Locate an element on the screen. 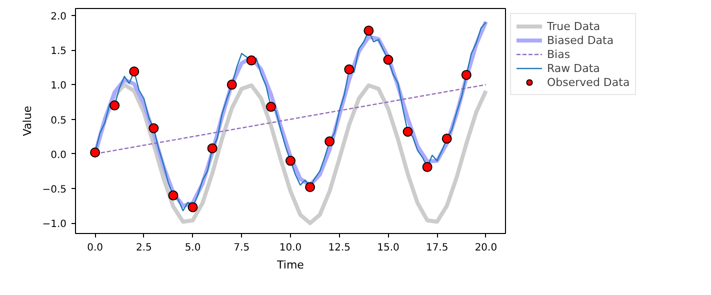 This screenshot has width=711, height=295. x-tick-label: 17.5 is located at coordinates (437, 248).